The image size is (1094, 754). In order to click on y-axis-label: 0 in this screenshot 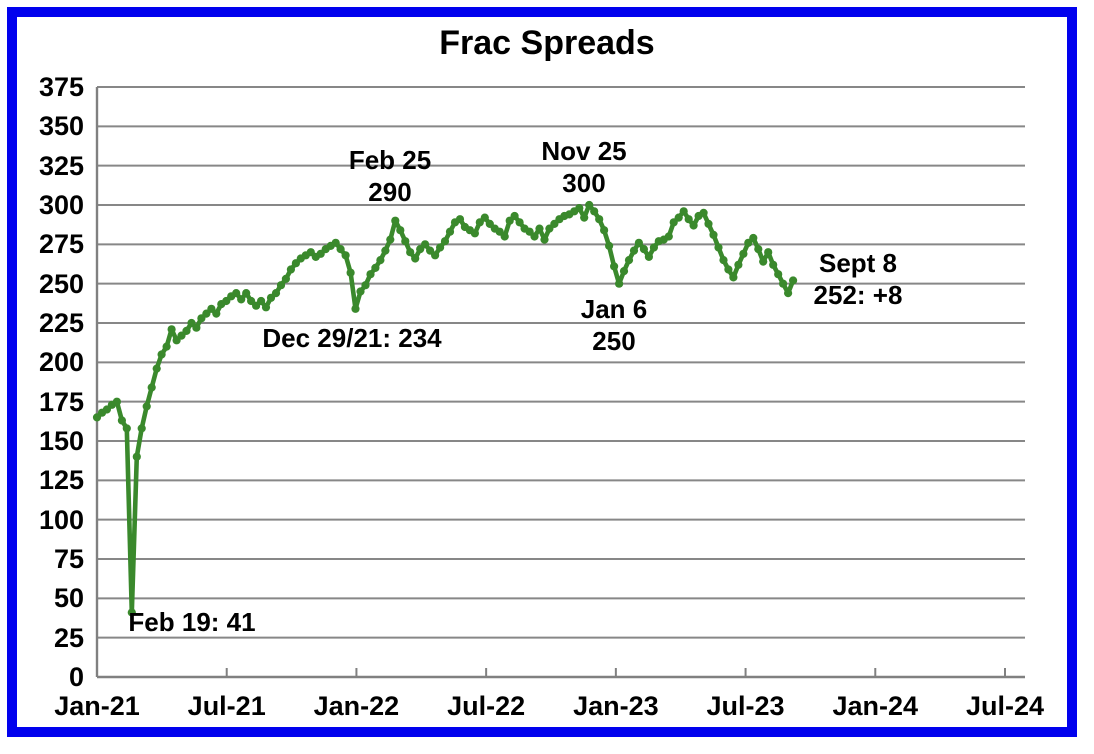, I will do `click(76, 677)`.